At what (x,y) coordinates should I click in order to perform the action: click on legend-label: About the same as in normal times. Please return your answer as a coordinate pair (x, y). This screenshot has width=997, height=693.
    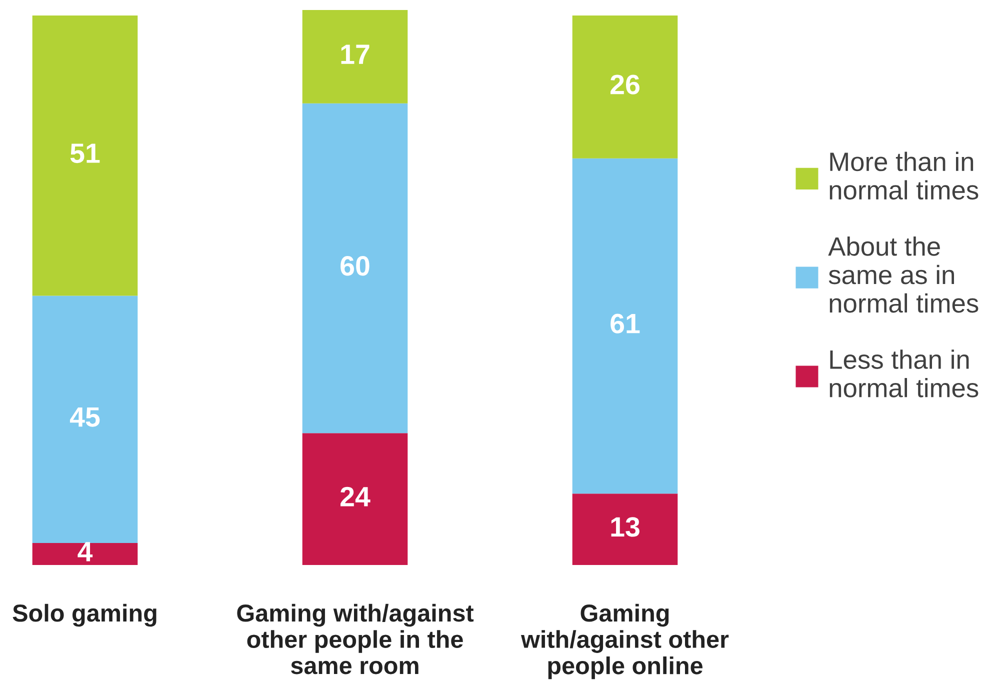
    Looking at the image, I should click on (903, 274).